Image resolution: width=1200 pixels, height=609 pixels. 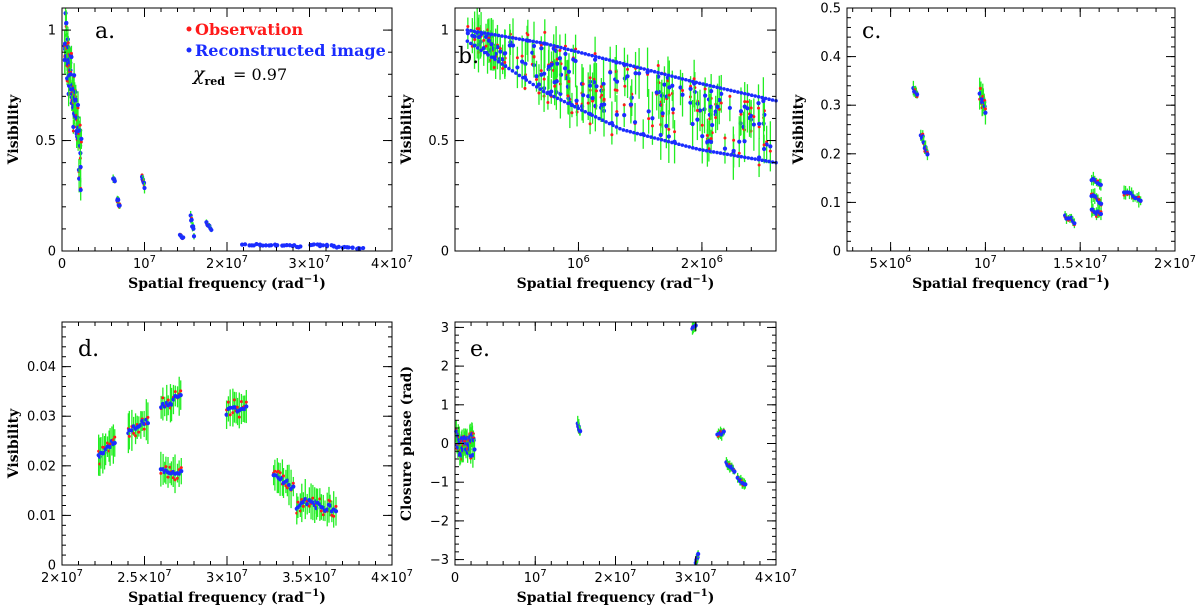 What do you see at coordinates (438, 141) in the screenshot?
I see `y-tick-label: 0.5` at bounding box center [438, 141].